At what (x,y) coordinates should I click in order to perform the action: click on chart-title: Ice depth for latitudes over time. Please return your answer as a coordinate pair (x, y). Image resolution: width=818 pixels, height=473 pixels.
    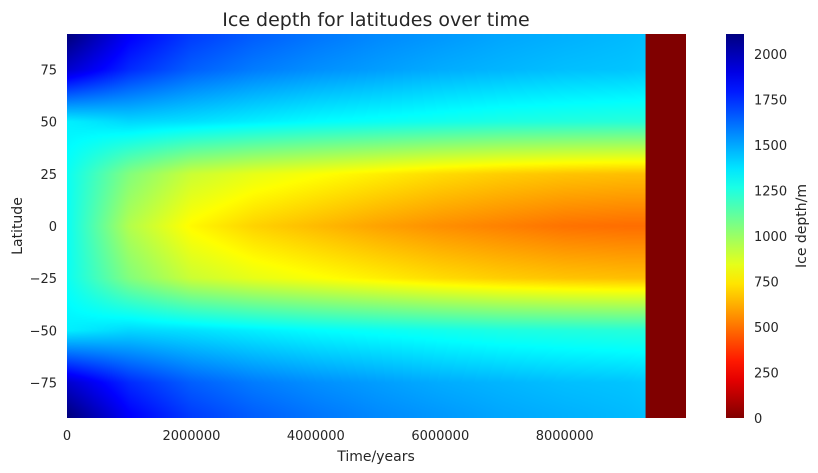
    Looking at the image, I should click on (375, 20).